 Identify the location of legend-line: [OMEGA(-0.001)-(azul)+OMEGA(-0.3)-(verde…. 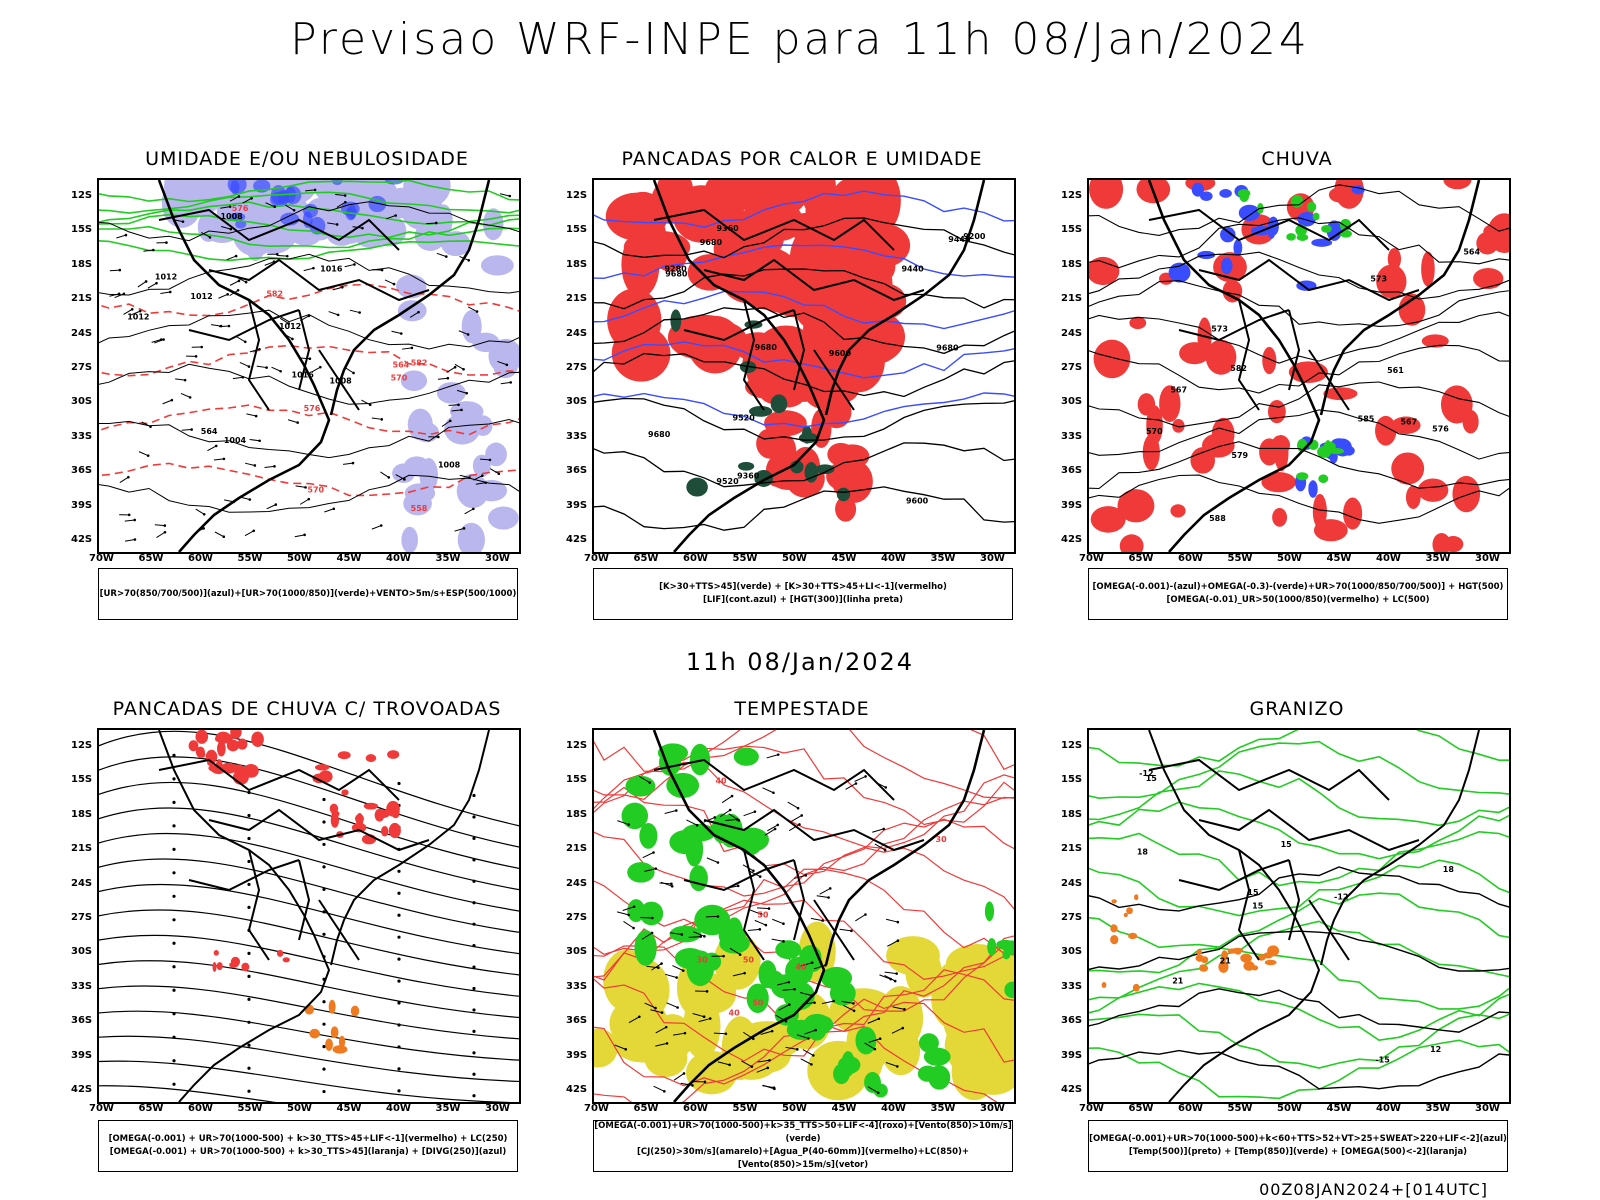
(1298, 587).